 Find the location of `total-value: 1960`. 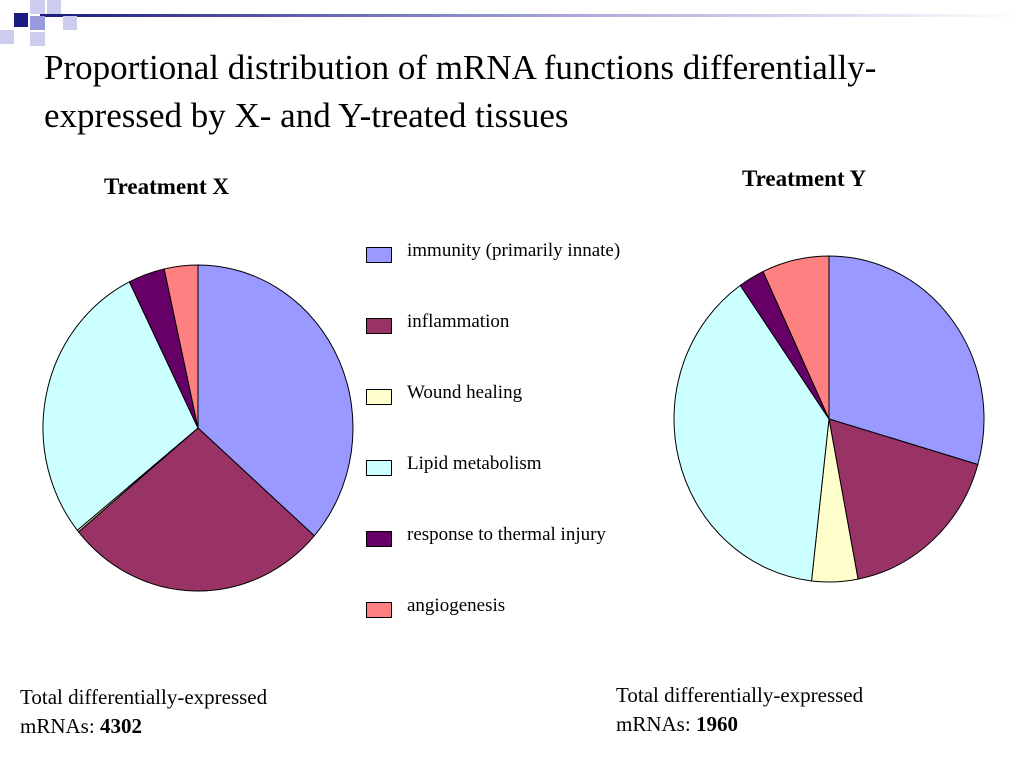

total-value: 1960 is located at coordinates (716, 724).